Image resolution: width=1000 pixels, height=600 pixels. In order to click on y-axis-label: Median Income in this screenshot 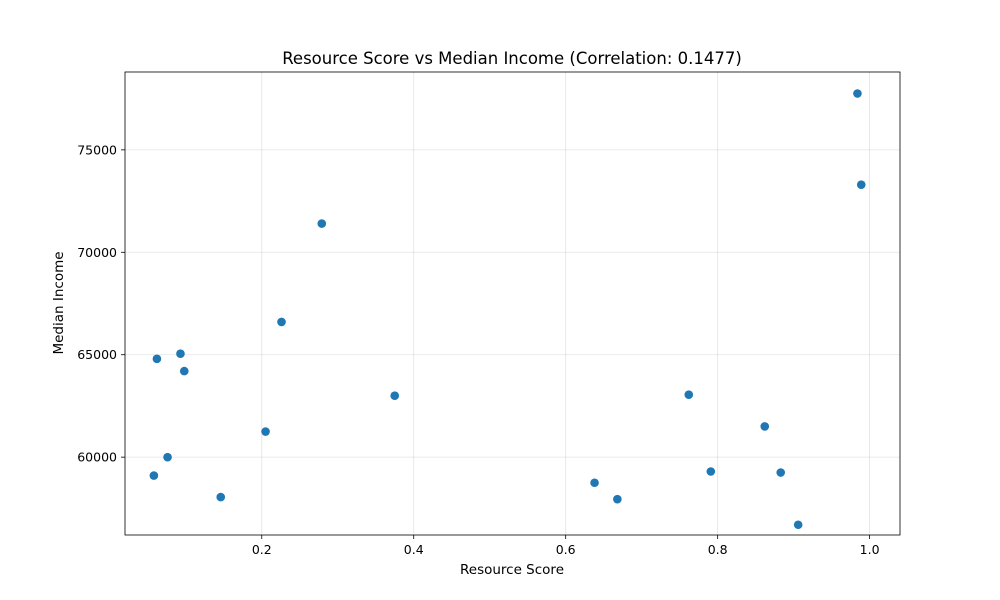, I will do `click(59, 302)`.